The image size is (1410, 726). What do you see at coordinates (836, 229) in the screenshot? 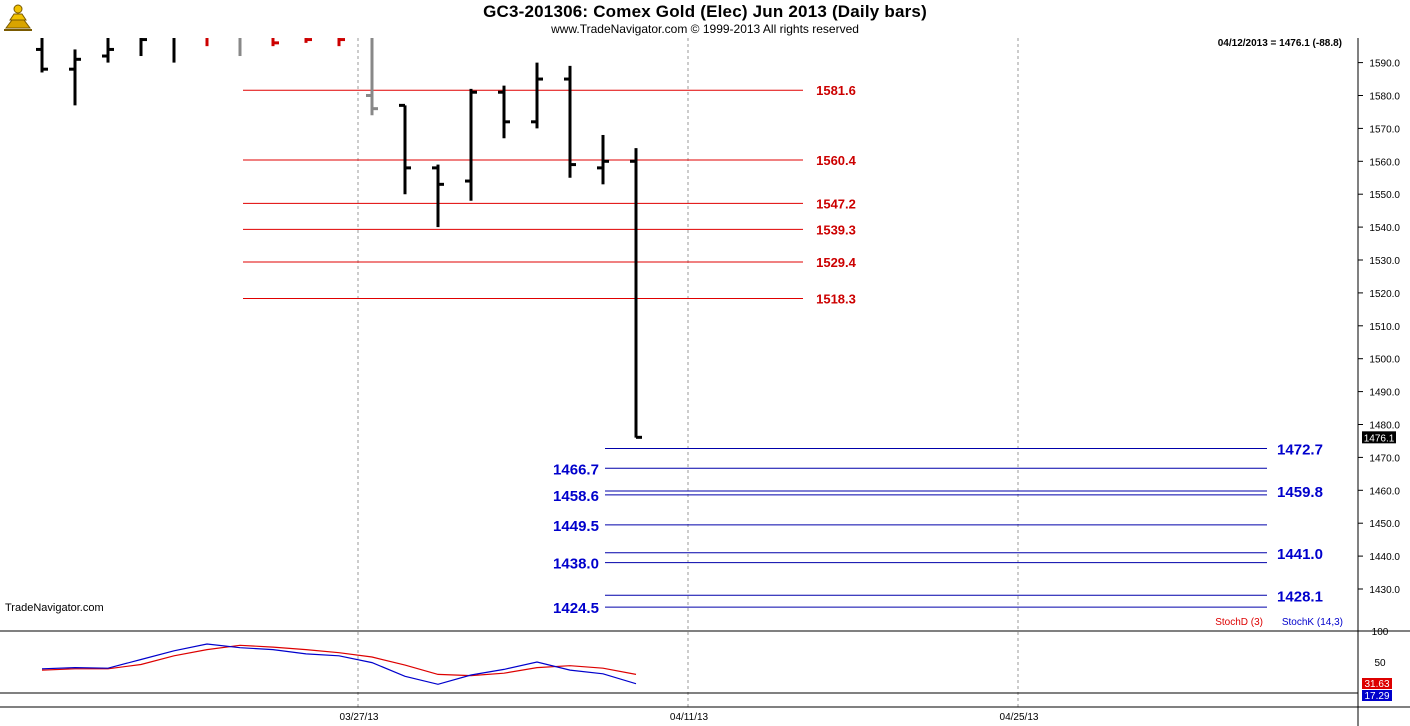
I see `red-level-label: 1539.3` at bounding box center [836, 229].